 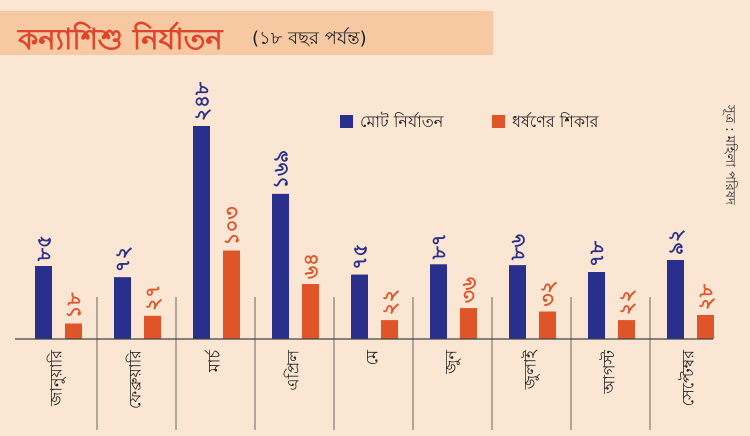 I want to click on data-label-rape-0: ১৮, so click(x=74, y=305).